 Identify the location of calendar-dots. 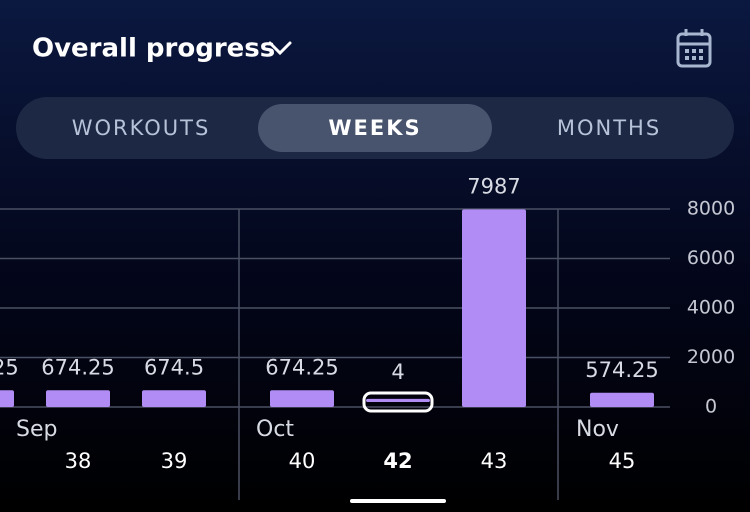
(694, 54).